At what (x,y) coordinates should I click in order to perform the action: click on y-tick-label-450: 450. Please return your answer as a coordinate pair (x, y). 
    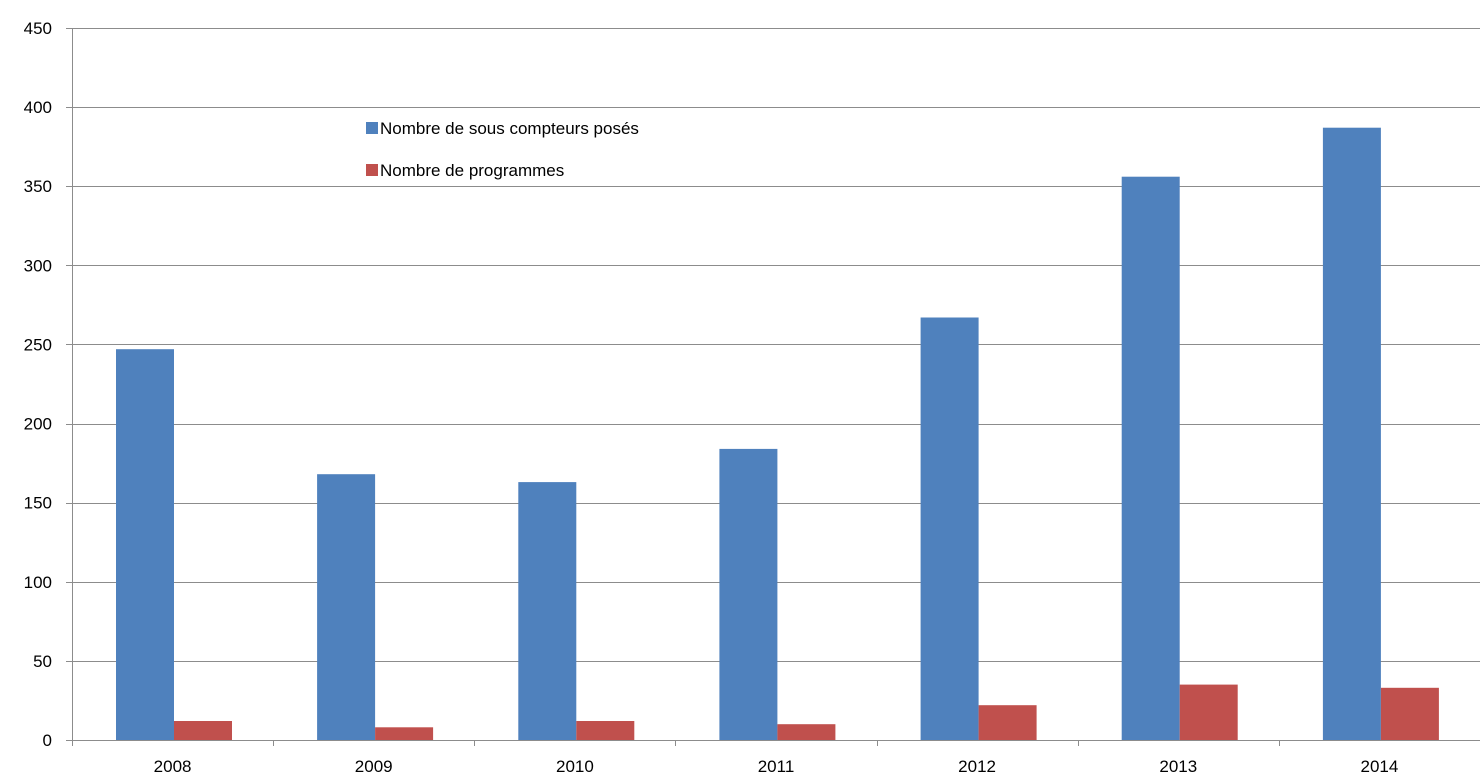
    Looking at the image, I should click on (38, 28).